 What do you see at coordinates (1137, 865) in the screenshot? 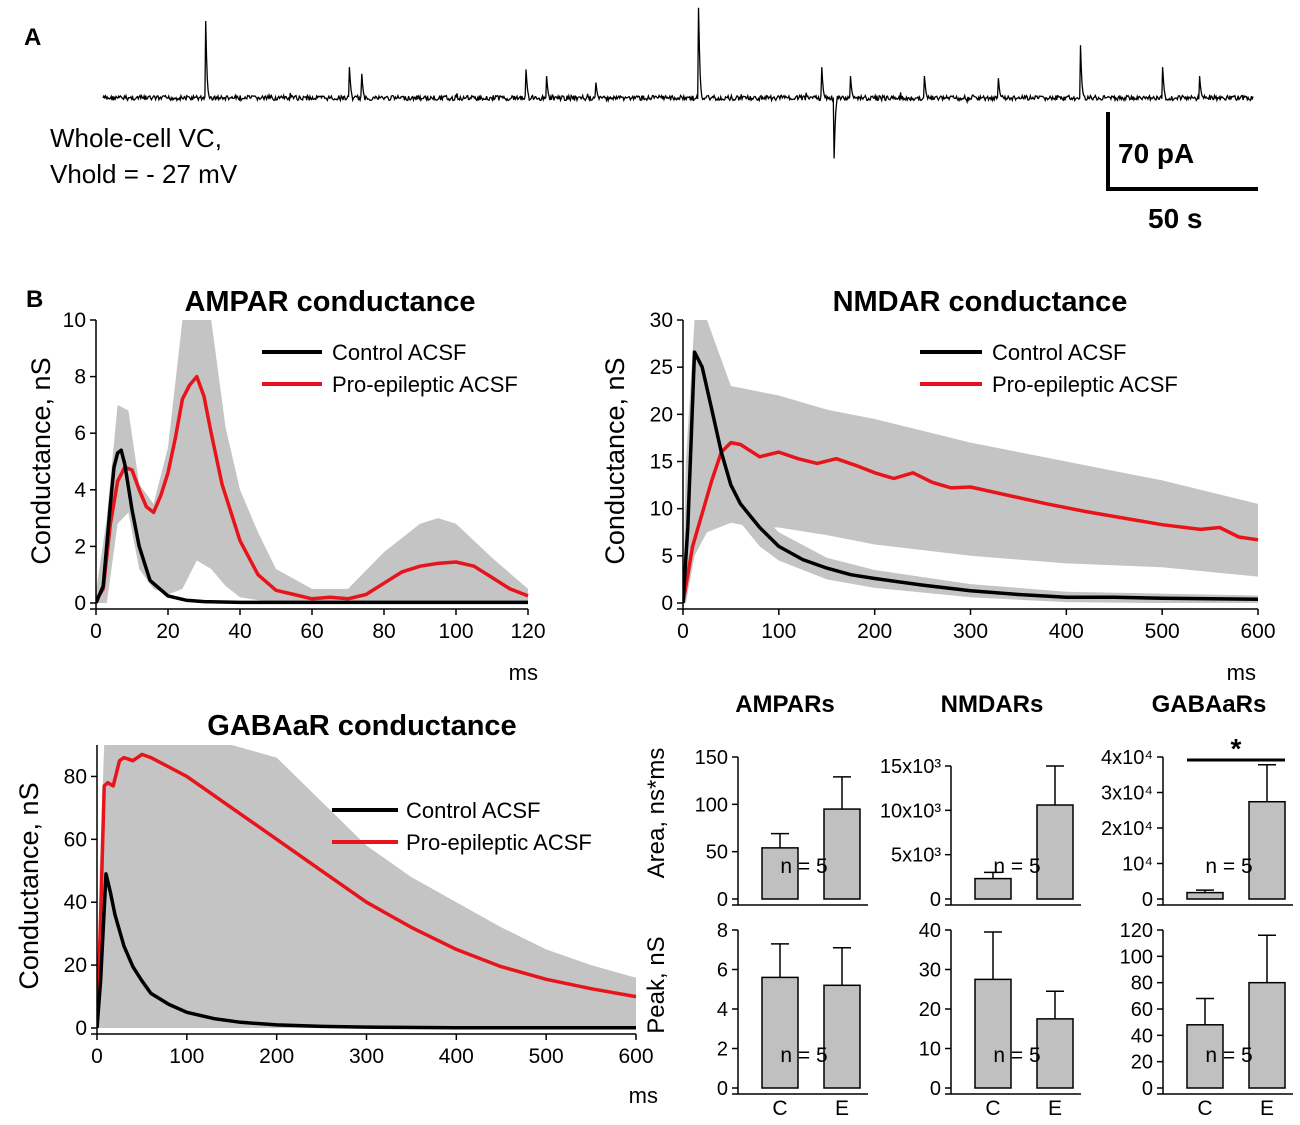
I see `y-tick-label: 10⁴` at bounding box center [1137, 865].